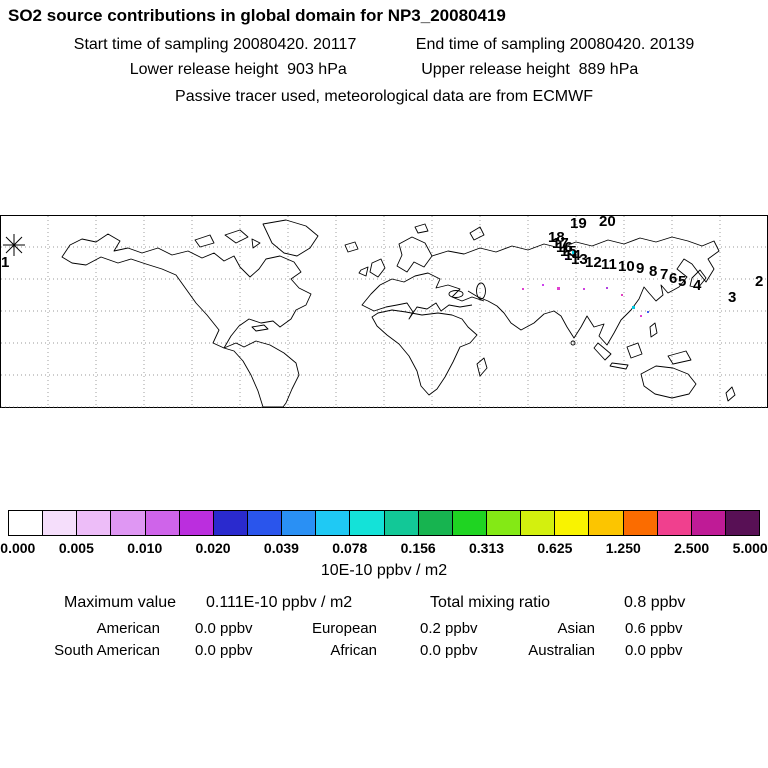 The height and width of the screenshot is (768, 768). What do you see at coordinates (750, 548) in the screenshot?
I see `colorbar-tick-label: 5.000` at bounding box center [750, 548].